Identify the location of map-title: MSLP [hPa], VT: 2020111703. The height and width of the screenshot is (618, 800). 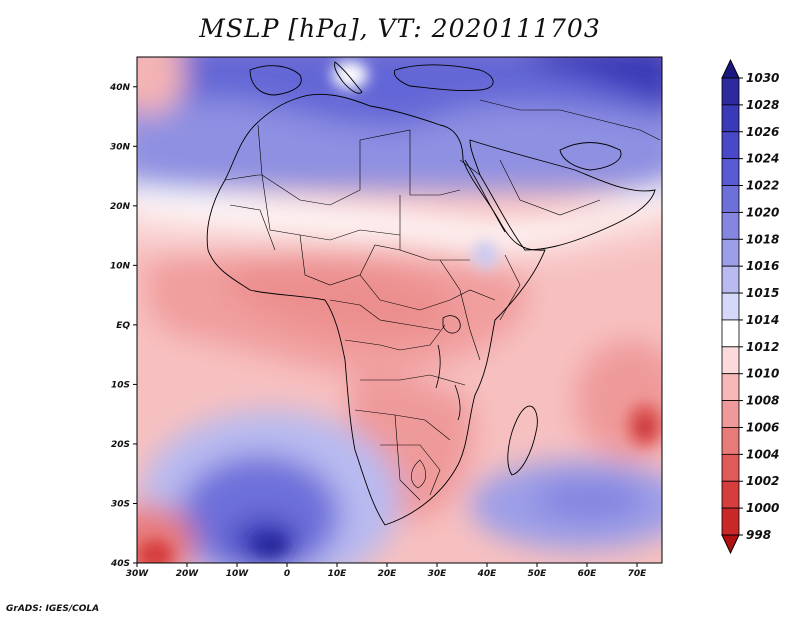
(400, 28).